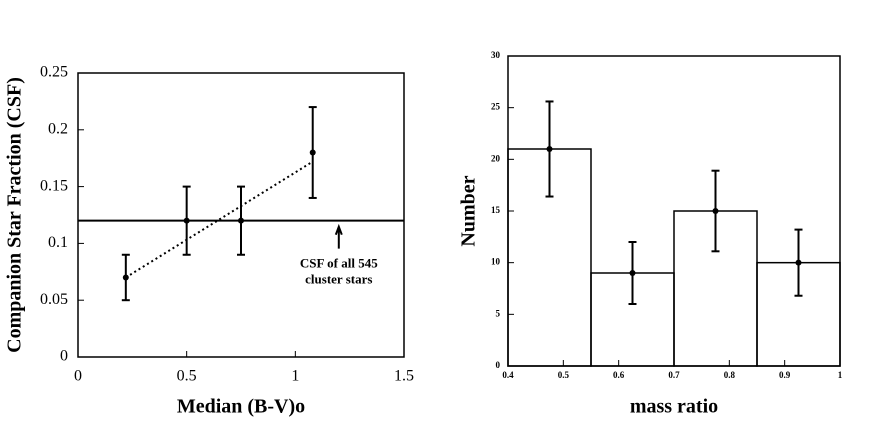 The width and height of the screenshot is (871, 422). Describe the element at coordinates (496, 55) in the screenshot. I see `y-tick-label: 30` at that location.